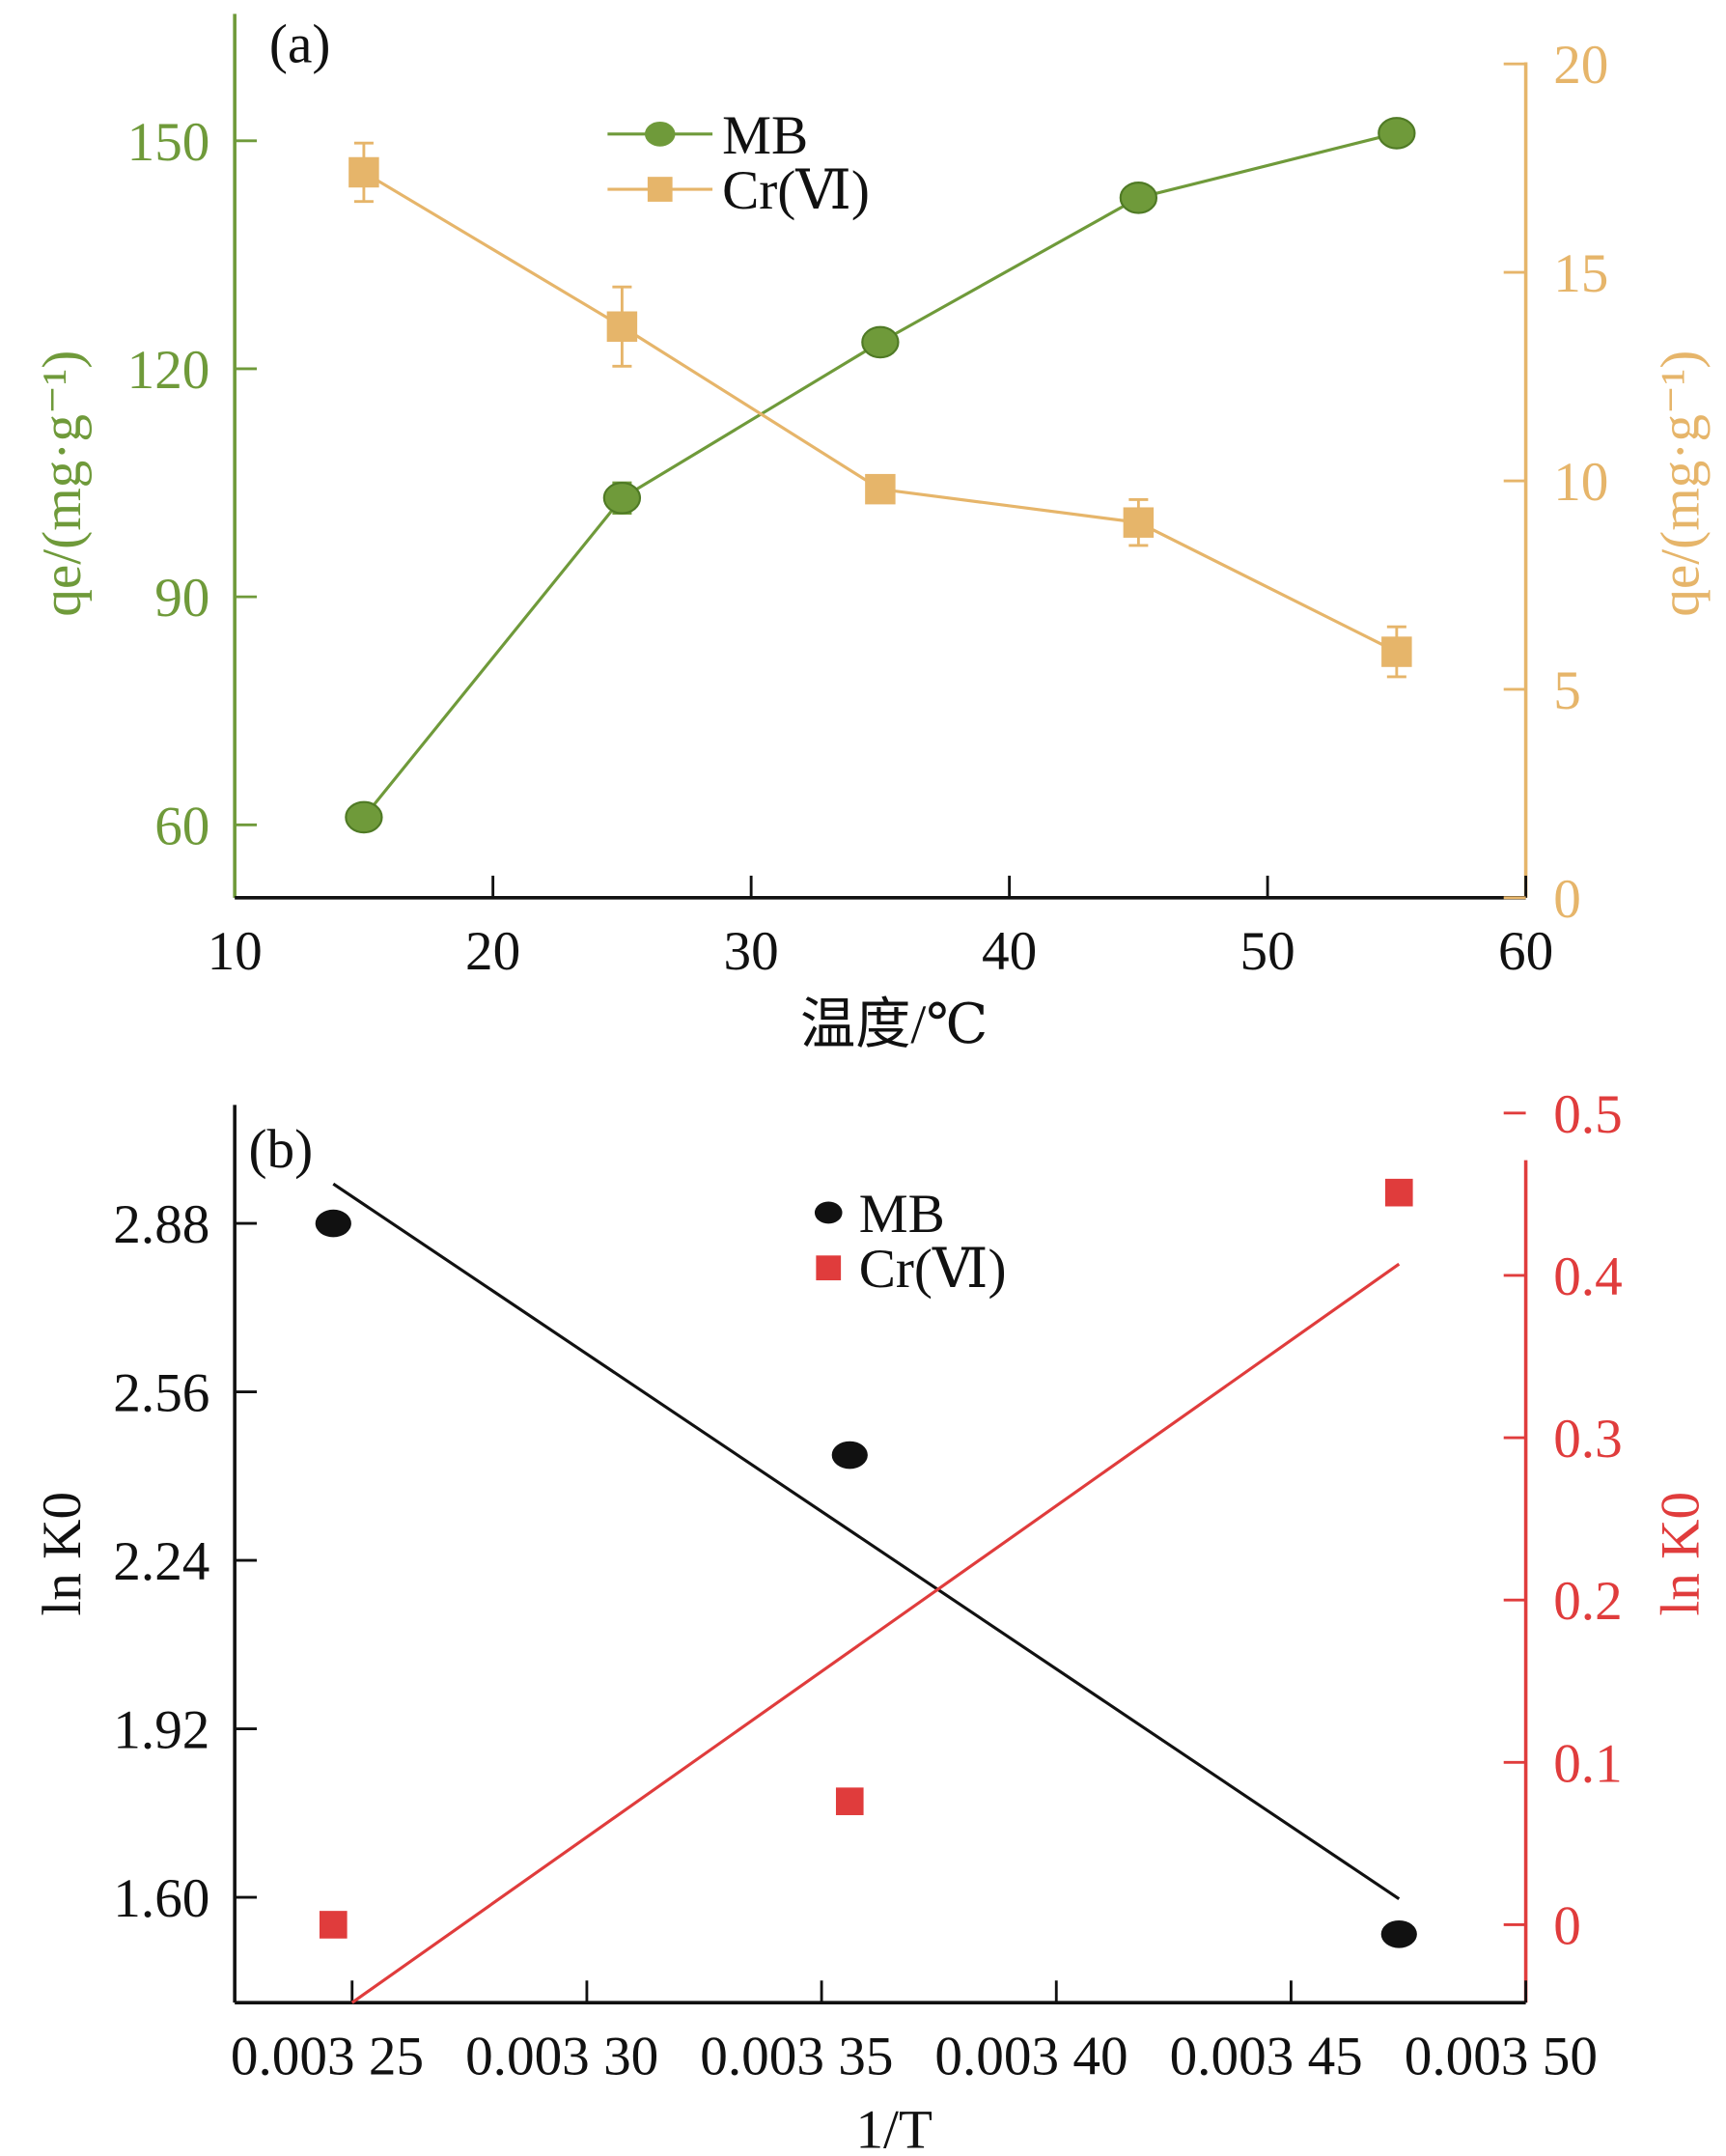 The image size is (1726, 2156). Describe the element at coordinates (1031, 2057) in the screenshot. I see `x-tick-label: 0.003 40` at that location.